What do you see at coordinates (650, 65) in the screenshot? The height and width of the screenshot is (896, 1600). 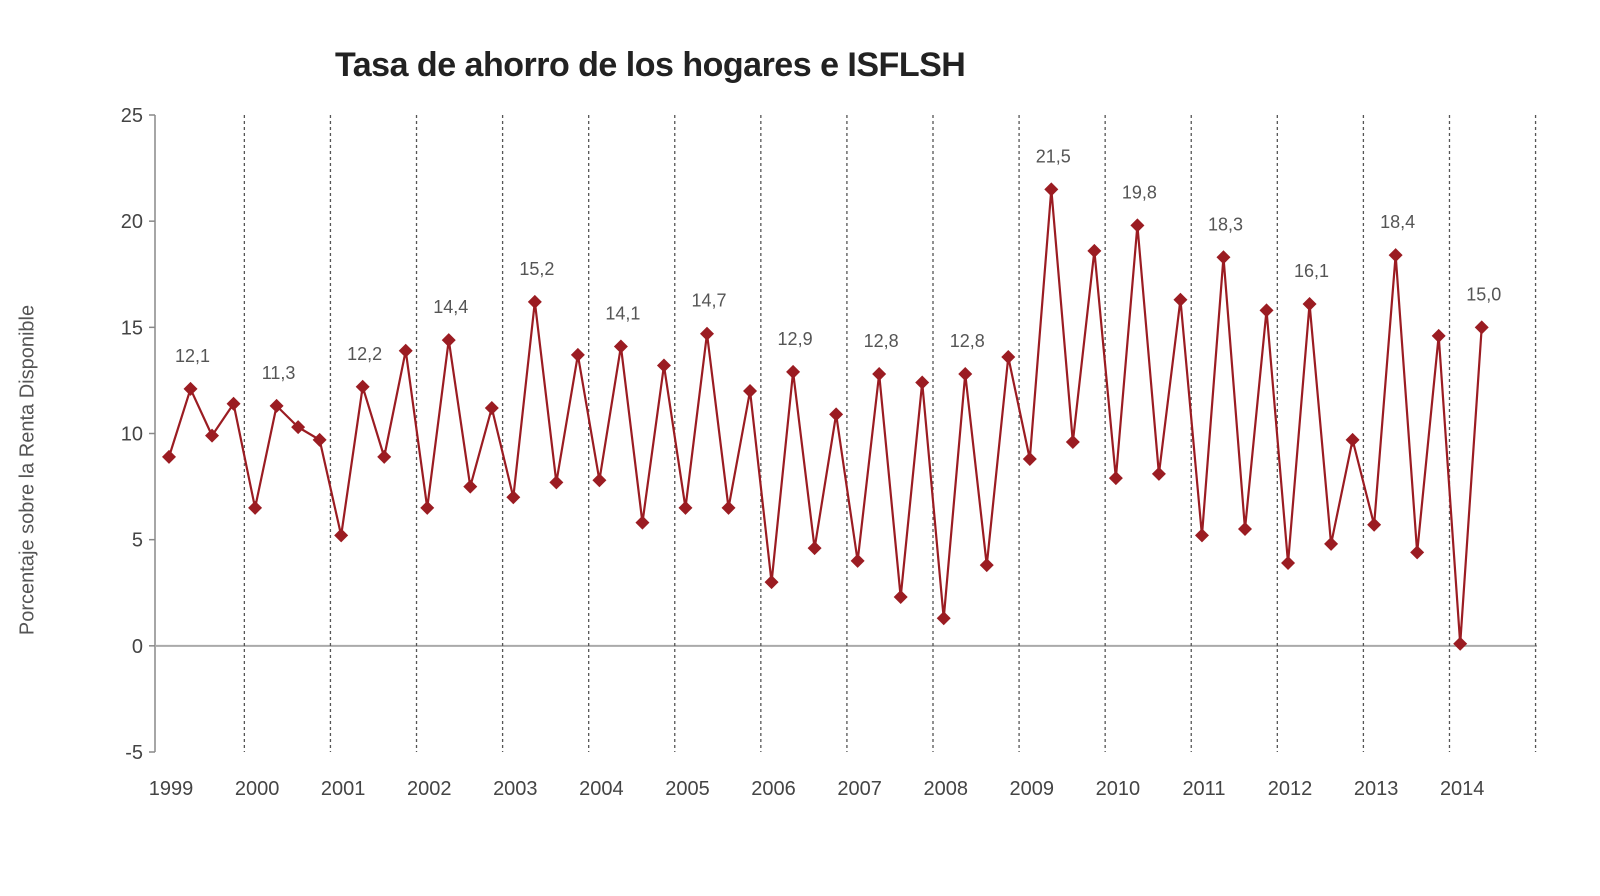 I see `chart-title: Tasa de ahorro de los hogares e ISFLSH` at bounding box center [650, 65].